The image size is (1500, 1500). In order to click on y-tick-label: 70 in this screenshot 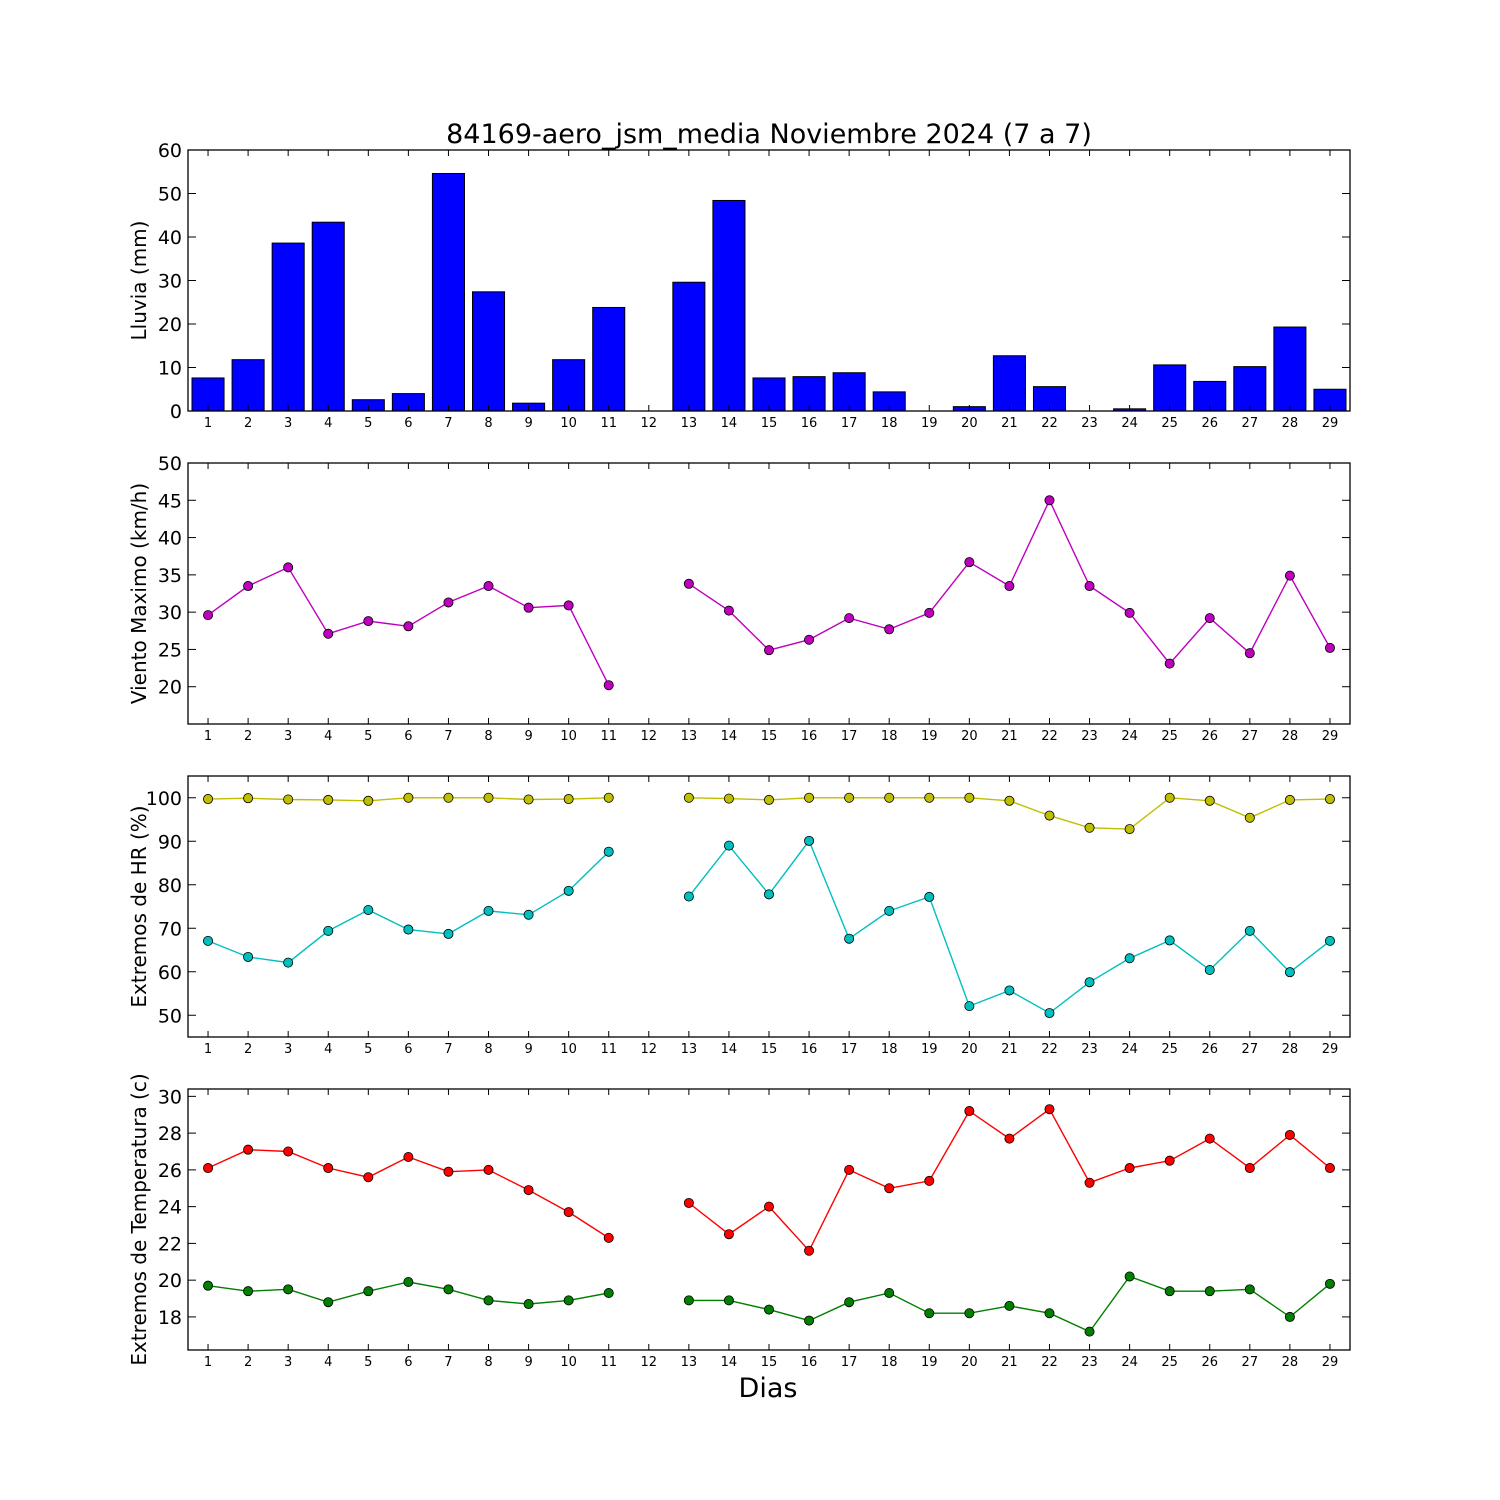, I will do `click(170, 929)`.